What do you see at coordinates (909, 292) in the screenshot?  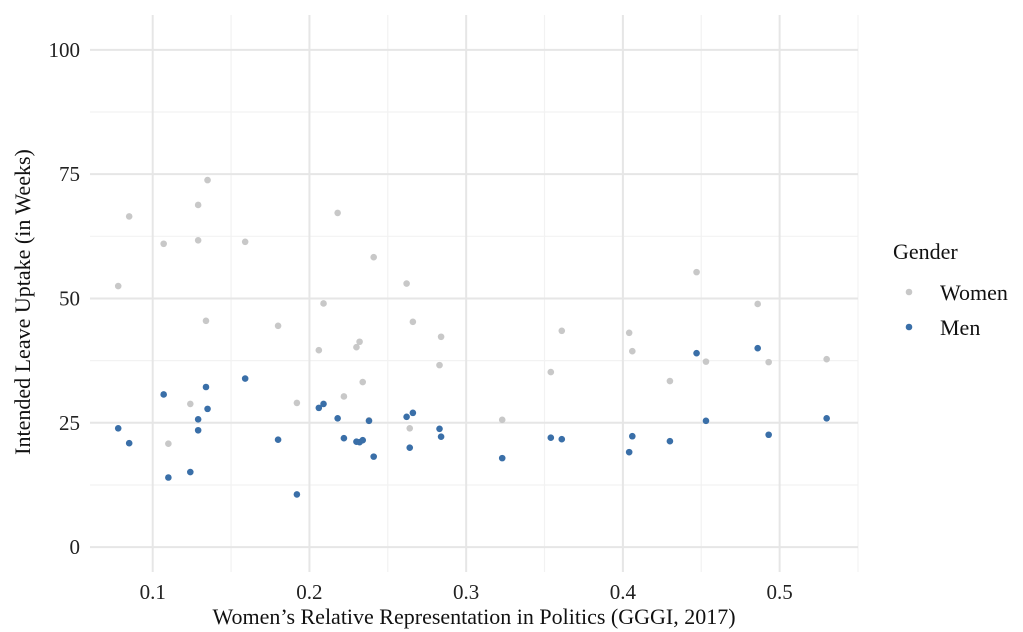 I see `legend-key-women` at bounding box center [909, 292].